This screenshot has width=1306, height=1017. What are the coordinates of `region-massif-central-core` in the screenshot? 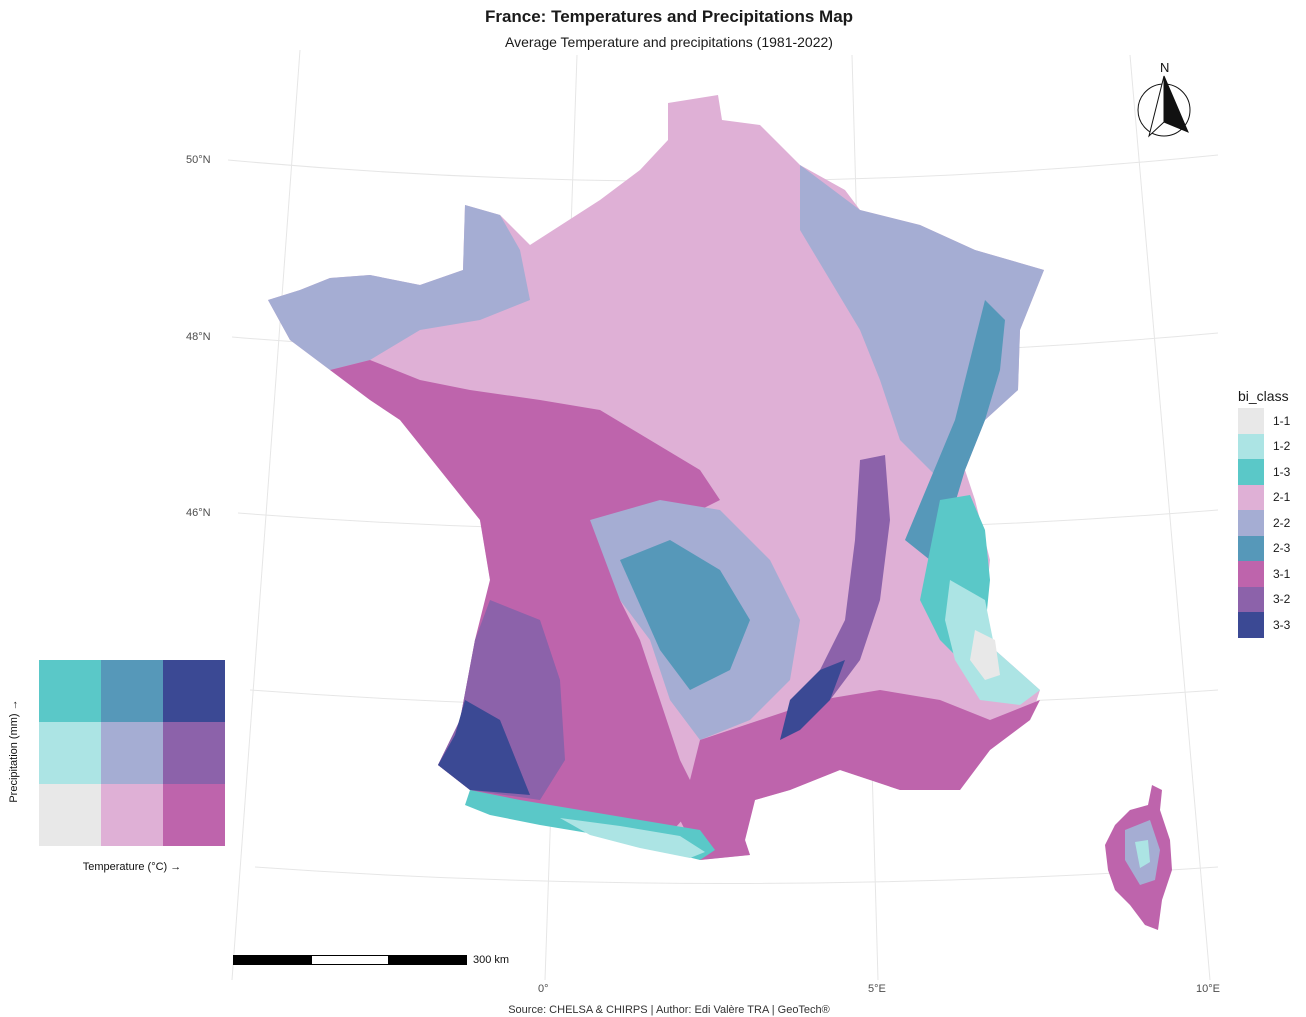 It's located at (685, 615).